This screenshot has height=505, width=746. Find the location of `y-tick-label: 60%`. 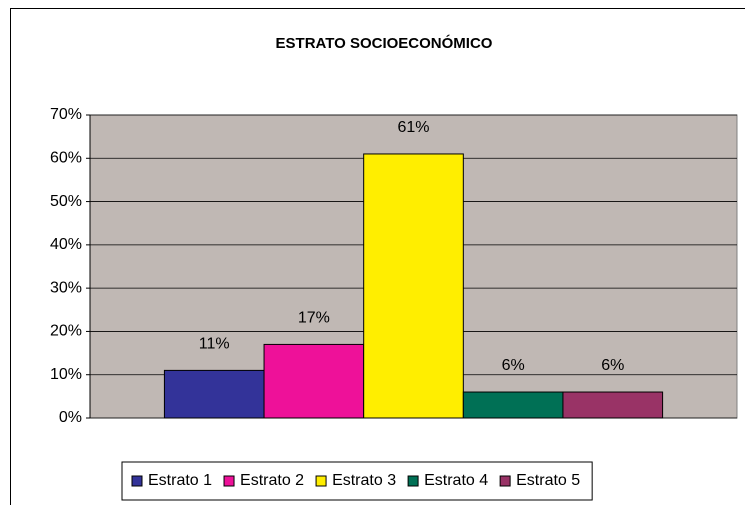

y-tick-label: 60% is located at coordinates (66, 158).